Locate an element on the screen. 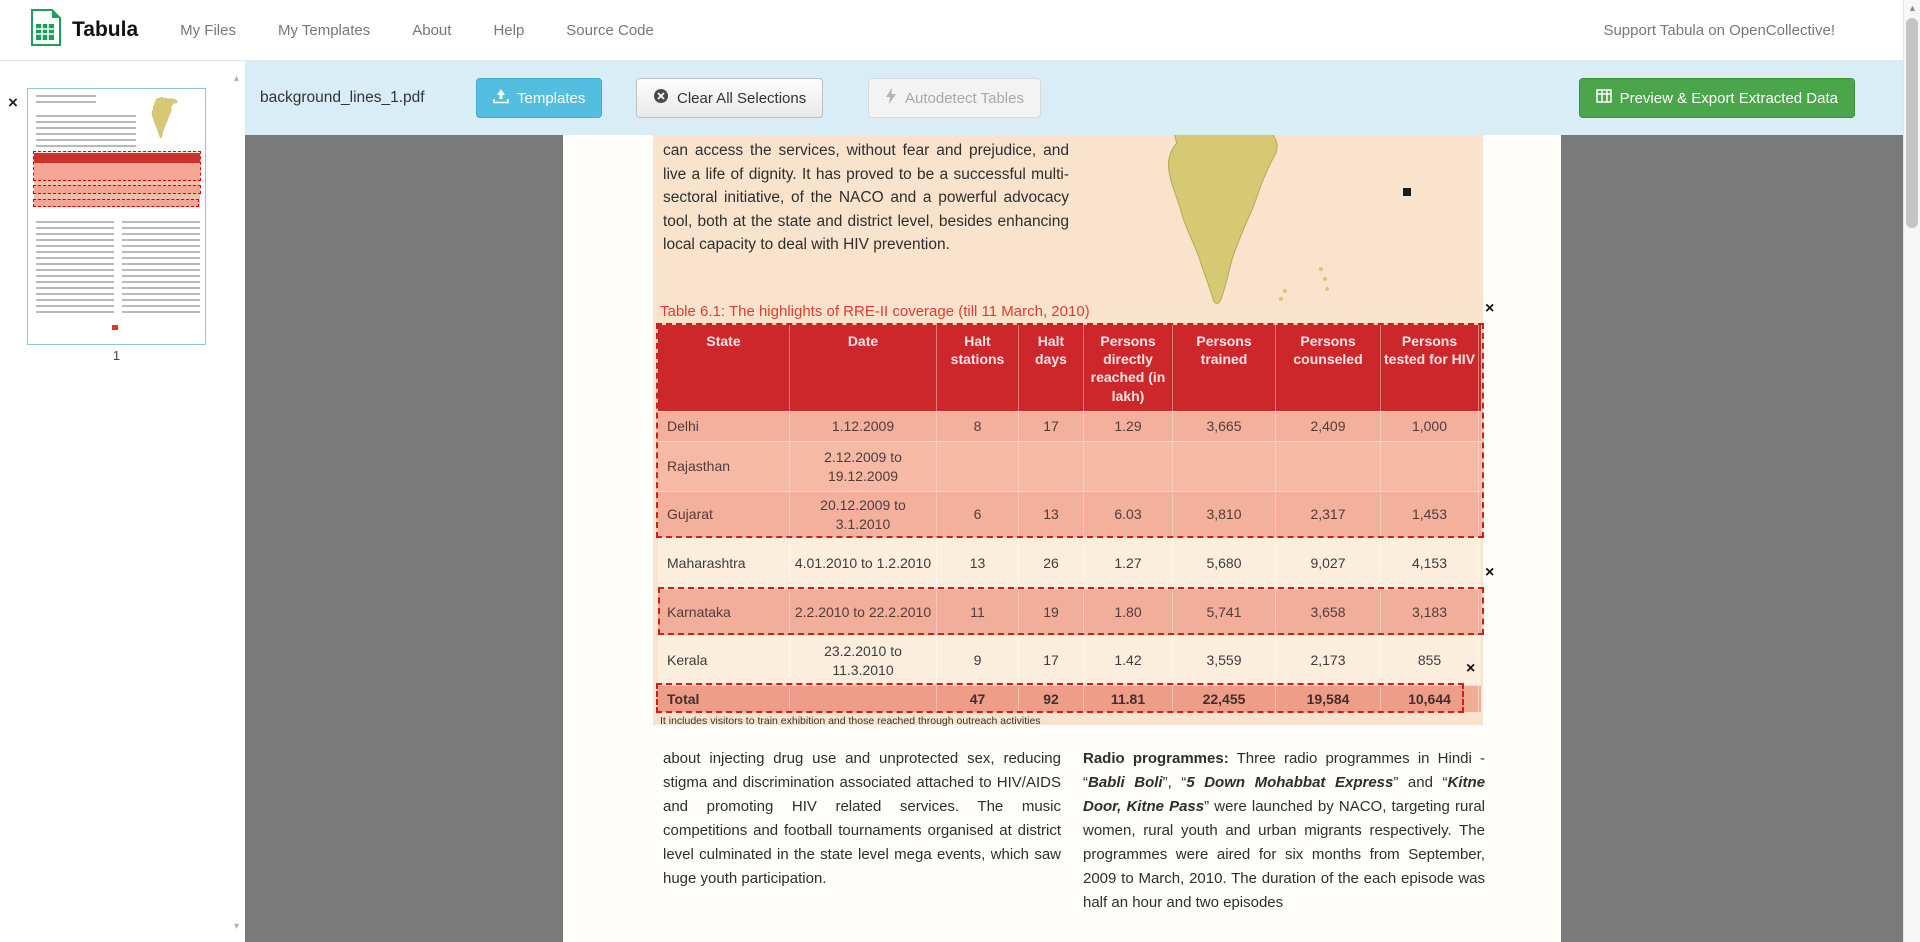 The image size is (1920, 942). cell: 11 is located at coordinates (978, 612).